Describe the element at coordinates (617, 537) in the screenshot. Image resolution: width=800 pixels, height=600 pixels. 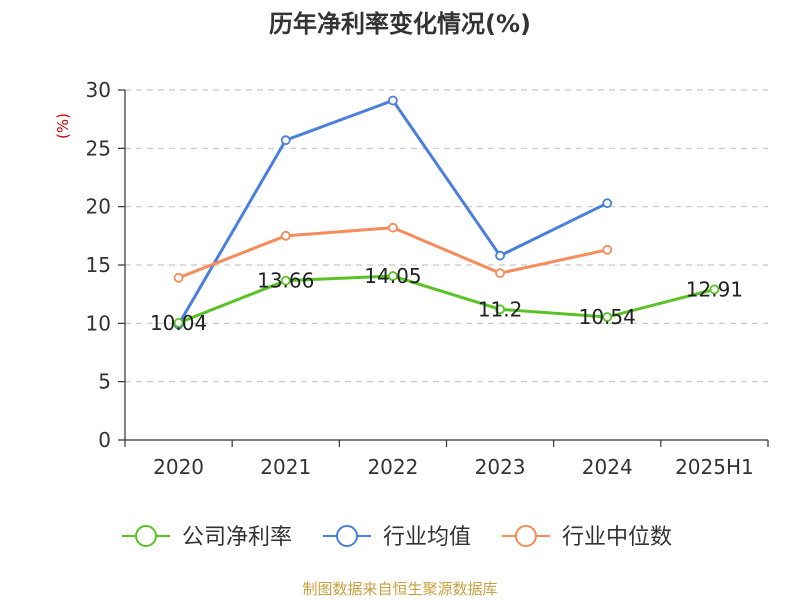
I see `legend-label: 行业中位数` at that location.